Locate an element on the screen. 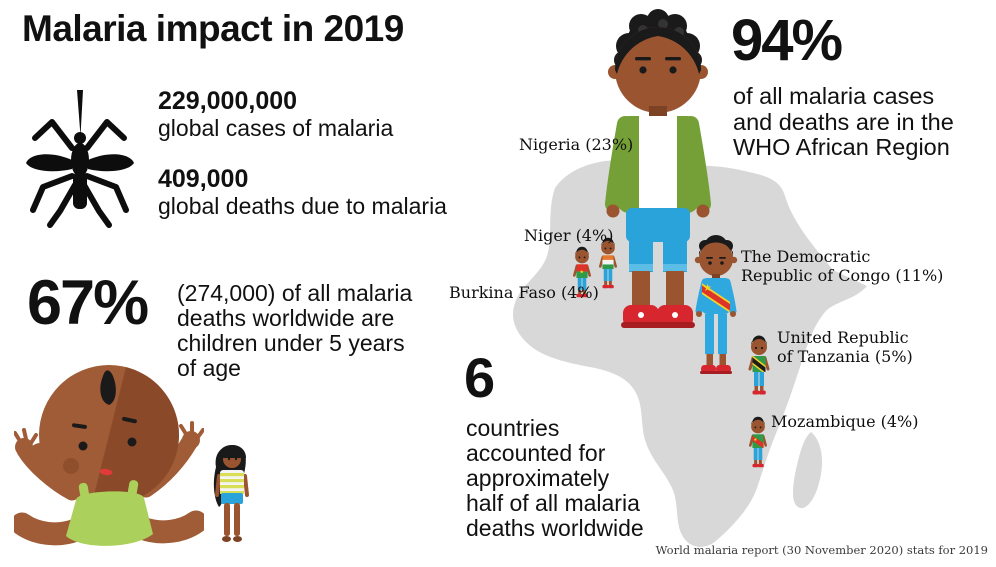 This screenshot has width=996, height=567. stat-cases-value: 229,000,000 is located at coordinates (228, 101).